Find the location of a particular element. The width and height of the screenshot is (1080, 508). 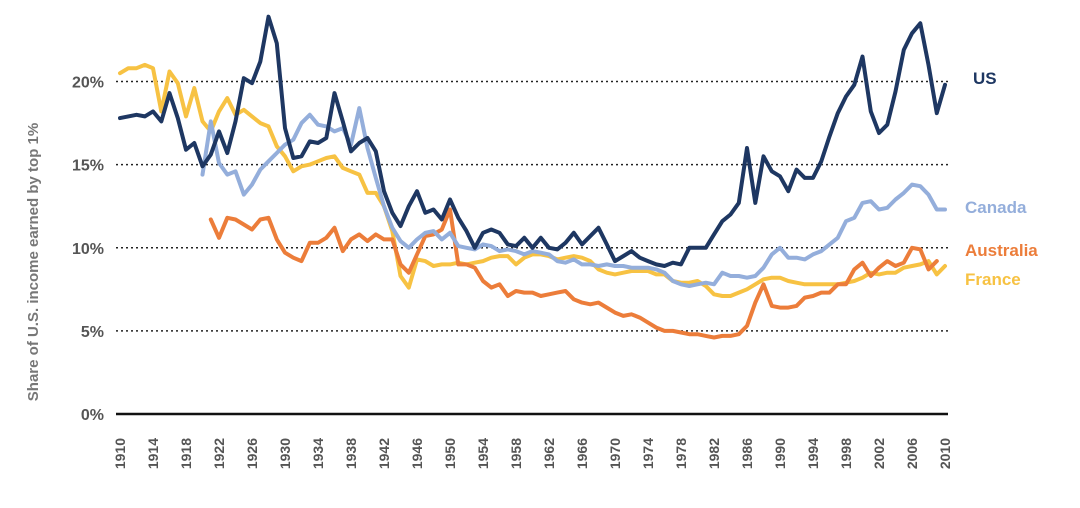

y-tick-label: 5% is located at coordinates (92, 332).